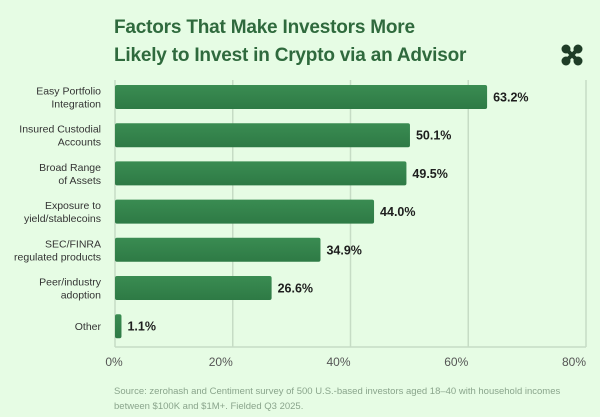  Describe the element at coordinates (264, 27) in the screenshot. I see `title-line-1: Factors That Make Investors More` at that location.